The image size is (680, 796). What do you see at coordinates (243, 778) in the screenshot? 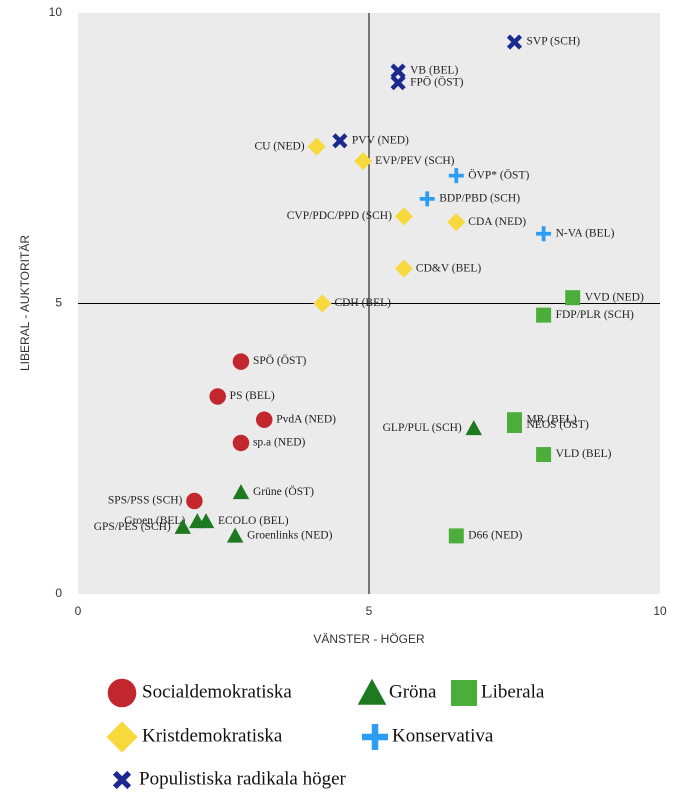
I see `legend-label: Populistiska radikala höger` at bounding box center [243, 778].